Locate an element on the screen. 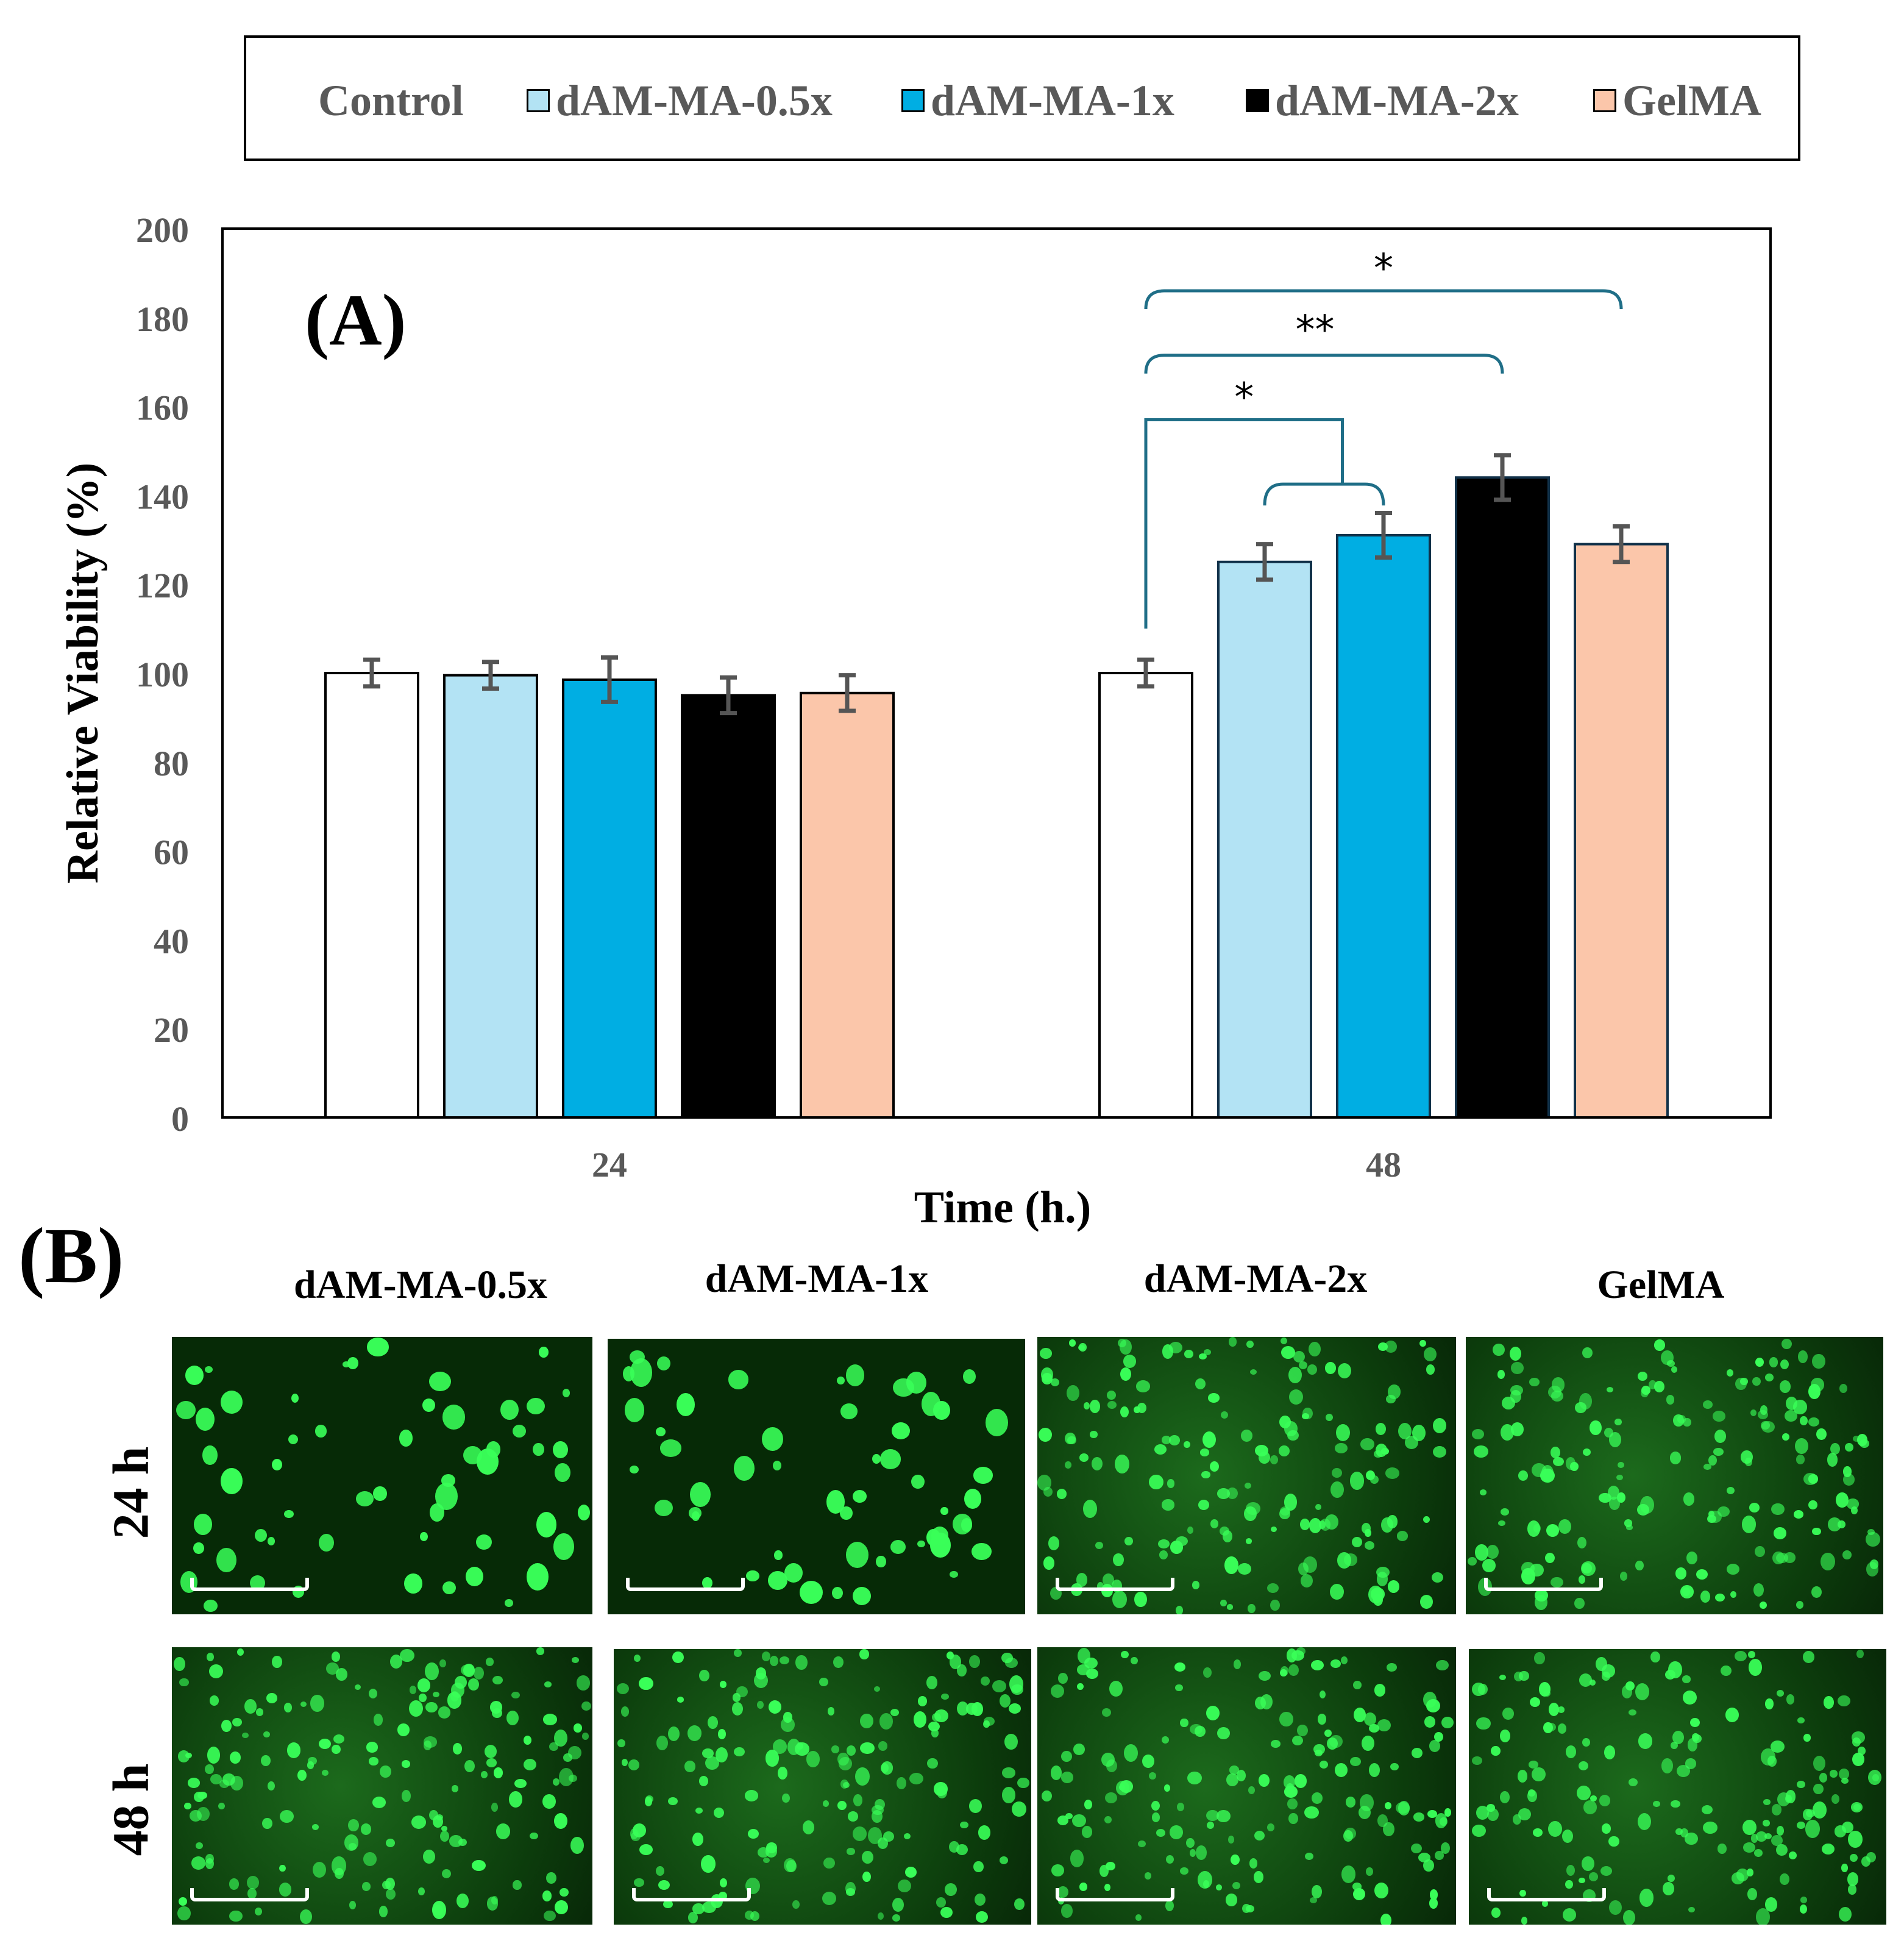 This screenshot has height=1949, width=1904. y-tick-label-120: 120 is located at coordinates (162, 585).